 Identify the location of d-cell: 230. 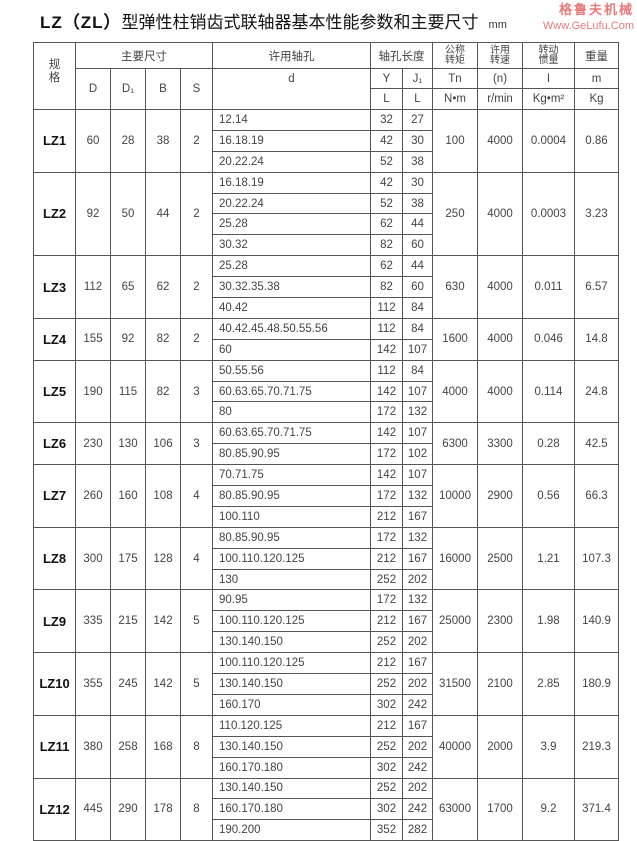
(93, 444).